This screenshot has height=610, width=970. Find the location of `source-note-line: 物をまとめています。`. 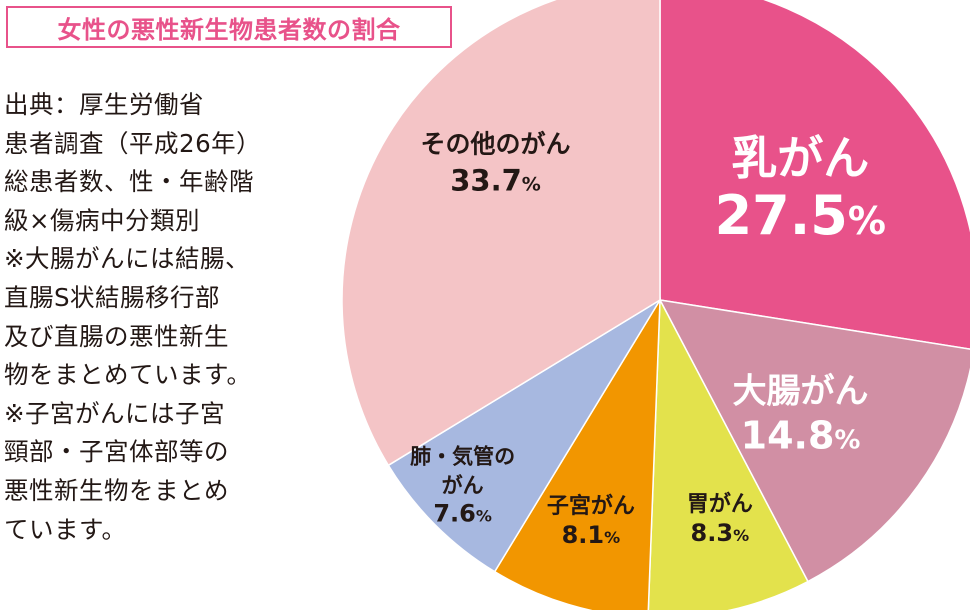

source-note-line: 物をまとめています。 is located at coordinates (128, 375).